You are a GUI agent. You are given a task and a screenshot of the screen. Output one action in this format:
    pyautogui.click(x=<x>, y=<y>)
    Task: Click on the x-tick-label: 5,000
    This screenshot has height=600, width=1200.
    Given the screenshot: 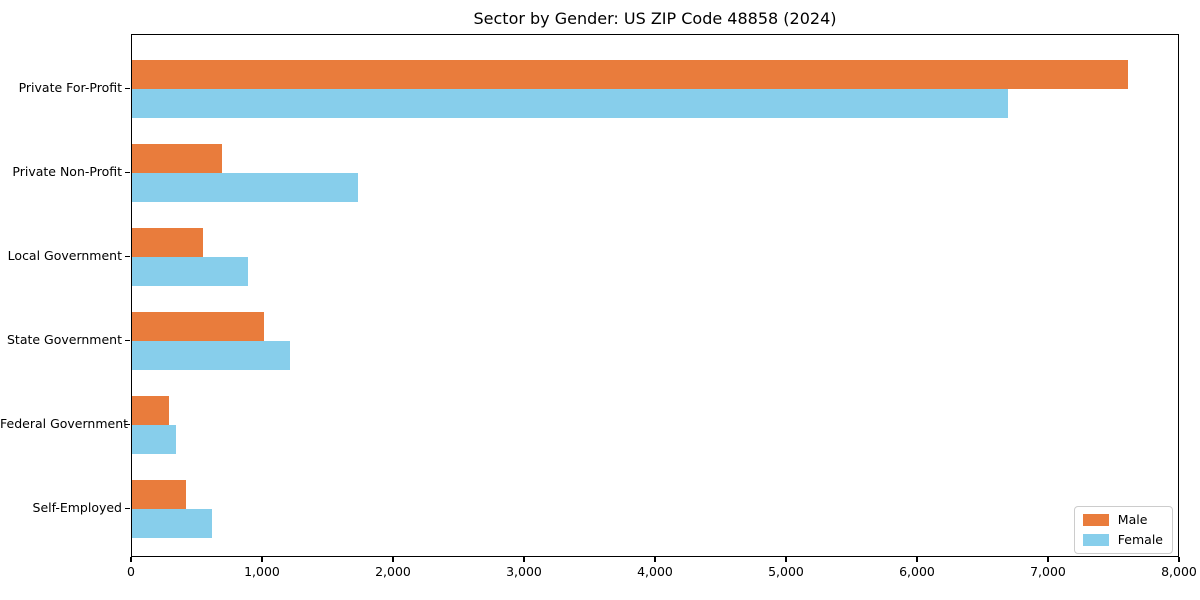 What is the action you would take?
    pyautogui.click(x=786, y=571)
    